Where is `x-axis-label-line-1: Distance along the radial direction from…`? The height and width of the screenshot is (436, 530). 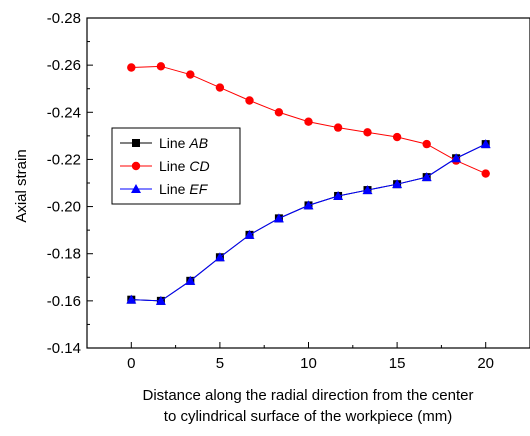 x-axis-label-line-1: Distance along the radial direction from… is located at coordinates (307, 395).